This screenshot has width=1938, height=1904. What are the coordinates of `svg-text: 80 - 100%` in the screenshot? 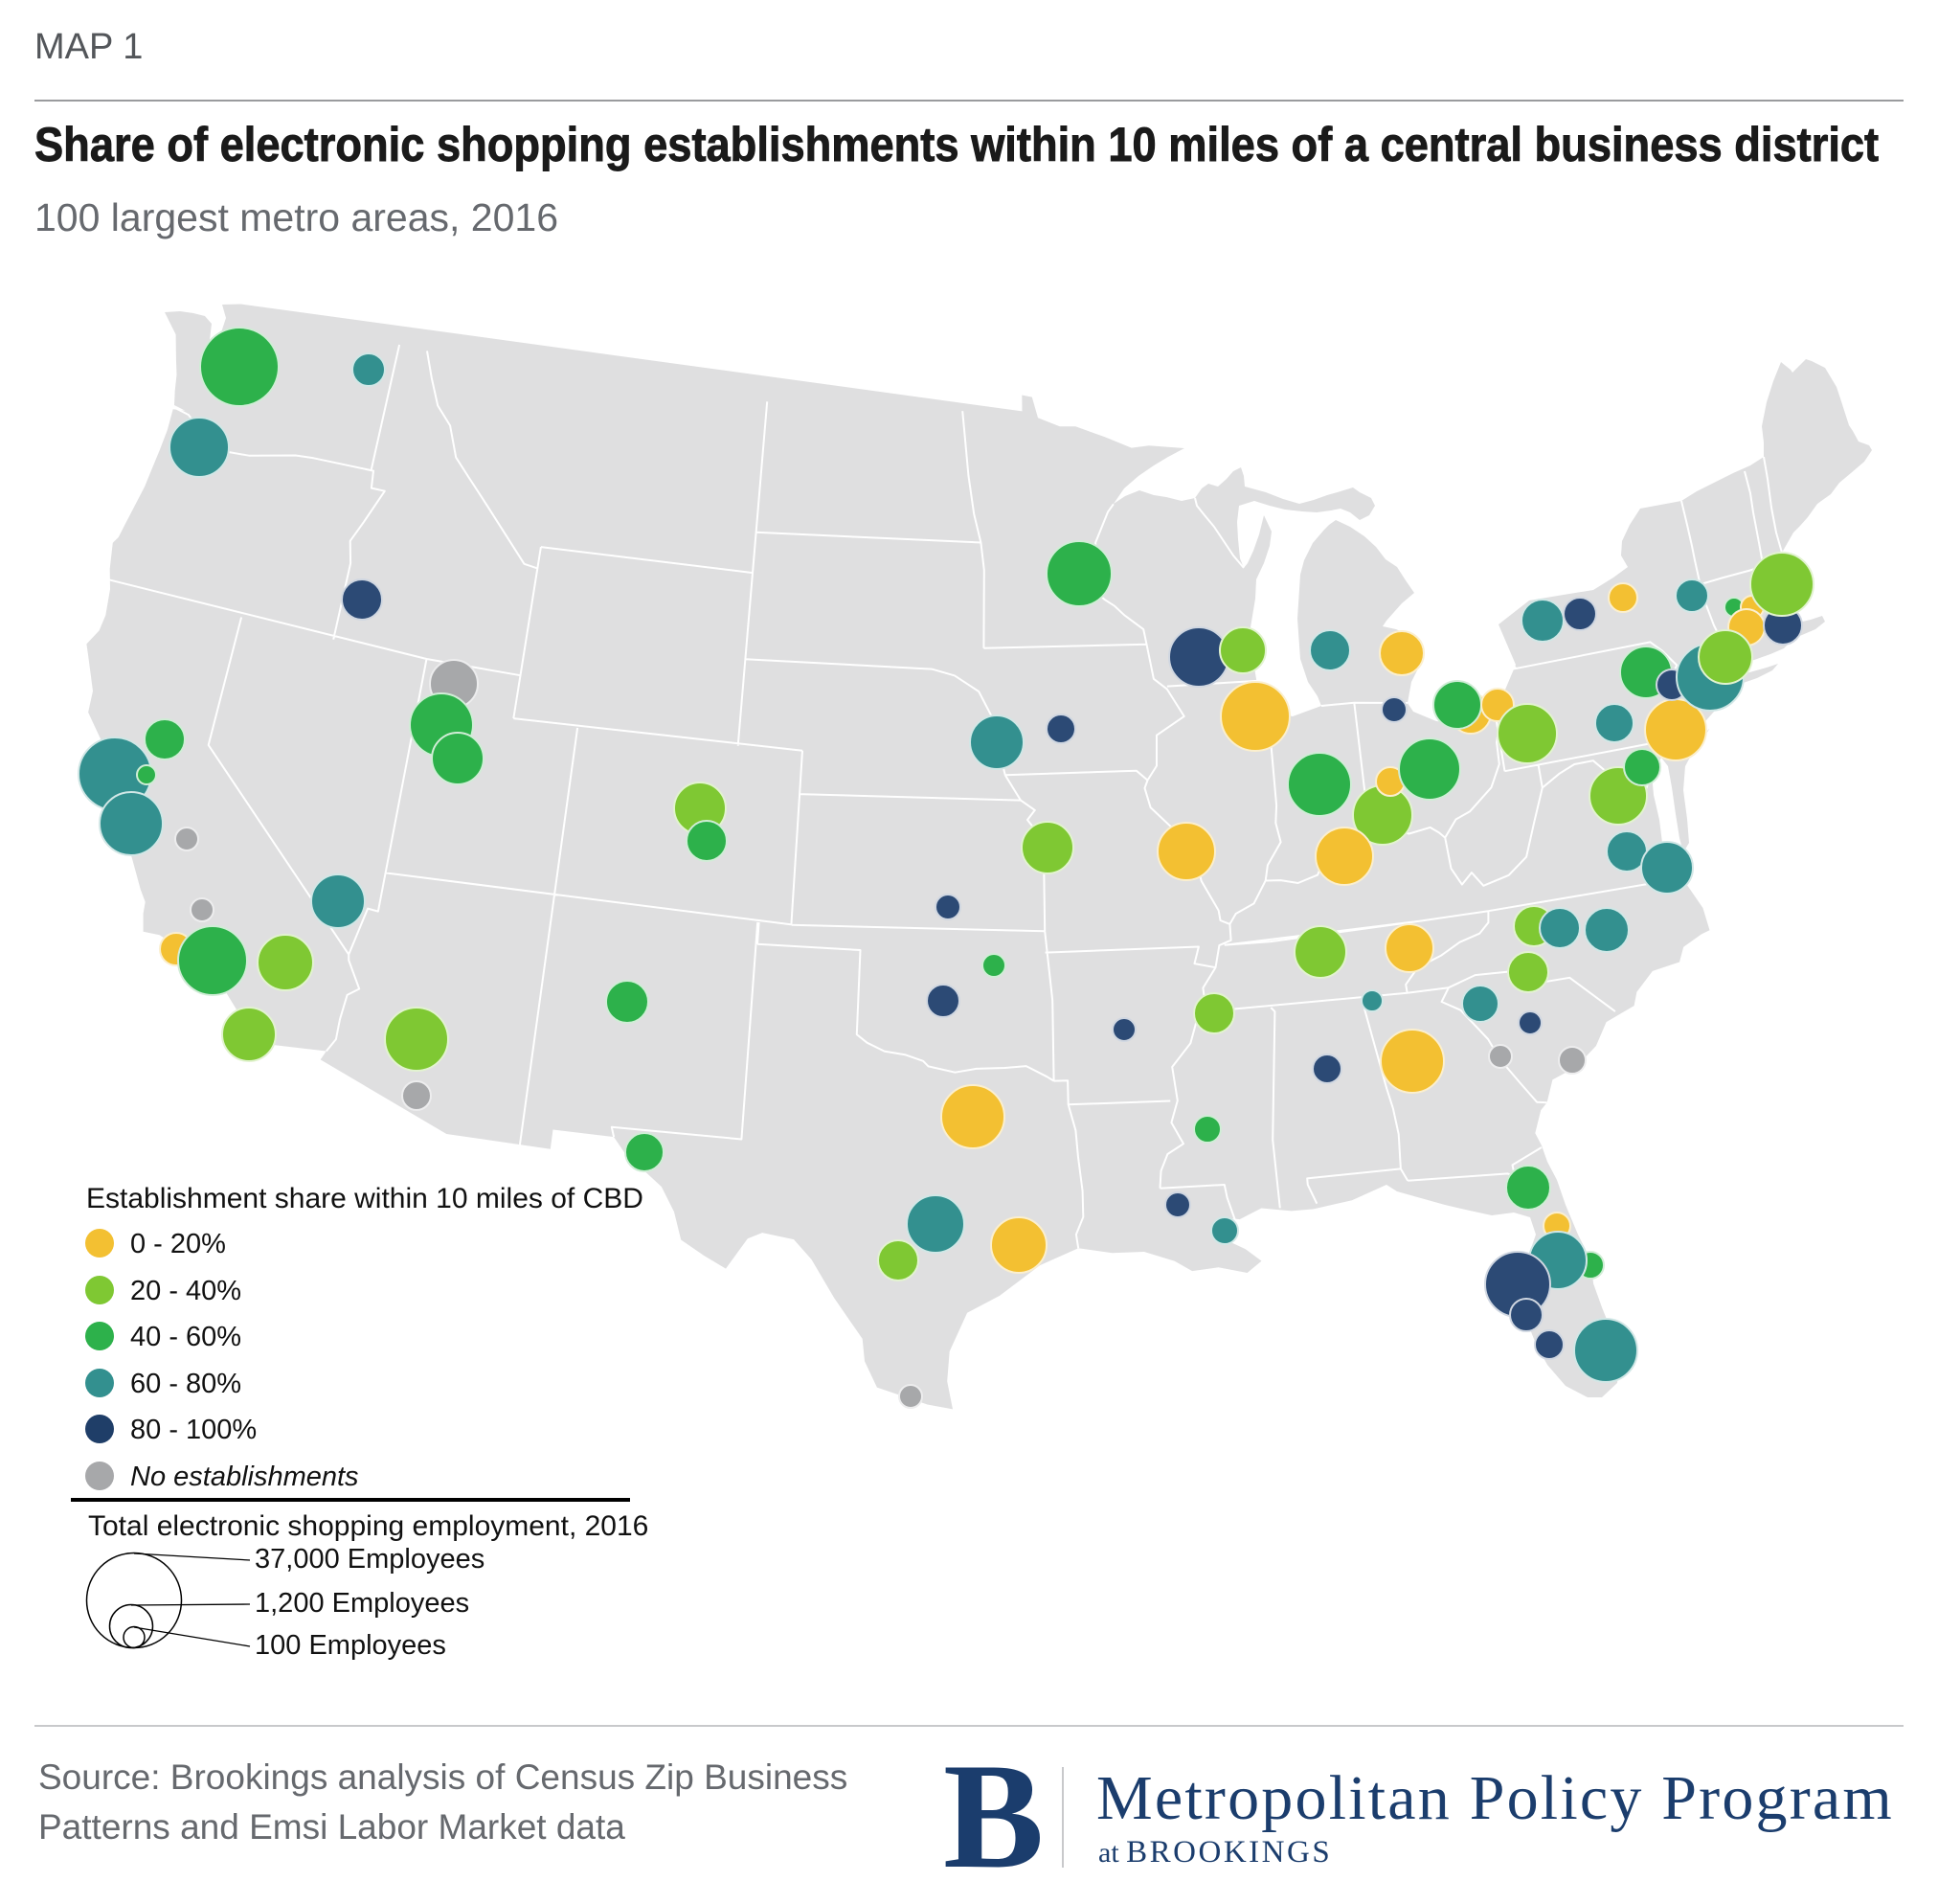 It's located at (193, 1430).